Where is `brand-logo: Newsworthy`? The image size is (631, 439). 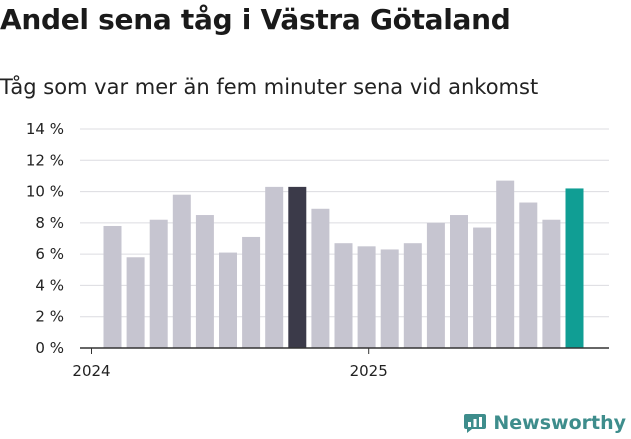 brand-logo: Newsworthy is located at coordinates (544, 423).